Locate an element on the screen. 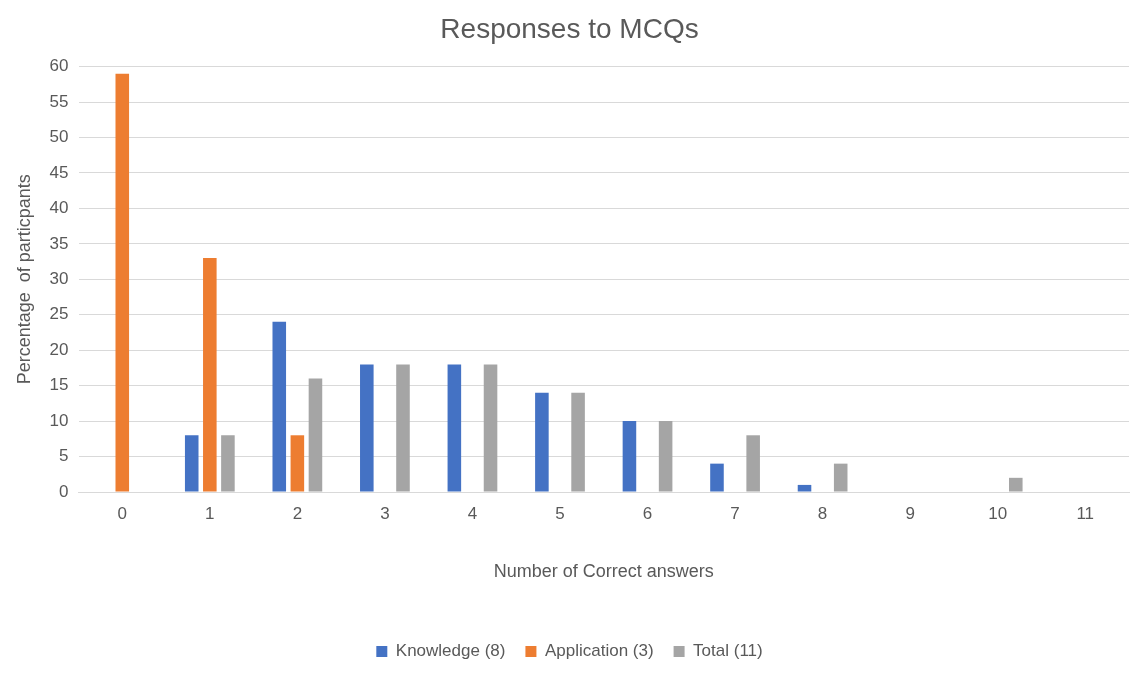  x-tick-label: 11 is located at coordinates (1085, 513).